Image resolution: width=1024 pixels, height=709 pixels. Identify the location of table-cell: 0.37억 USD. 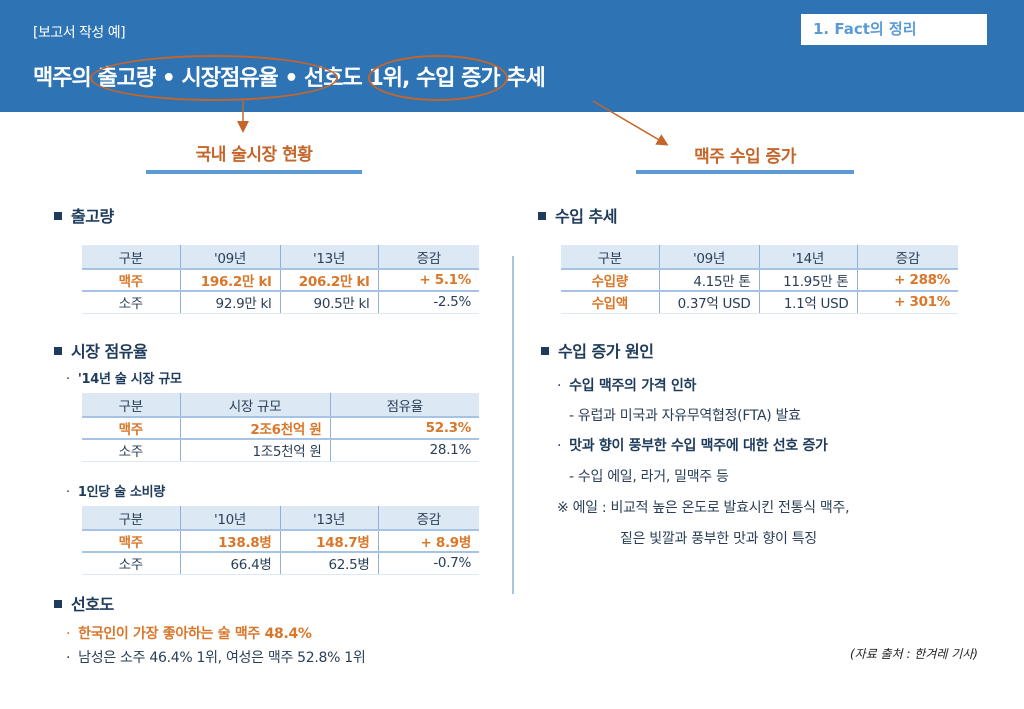
(708, 302).